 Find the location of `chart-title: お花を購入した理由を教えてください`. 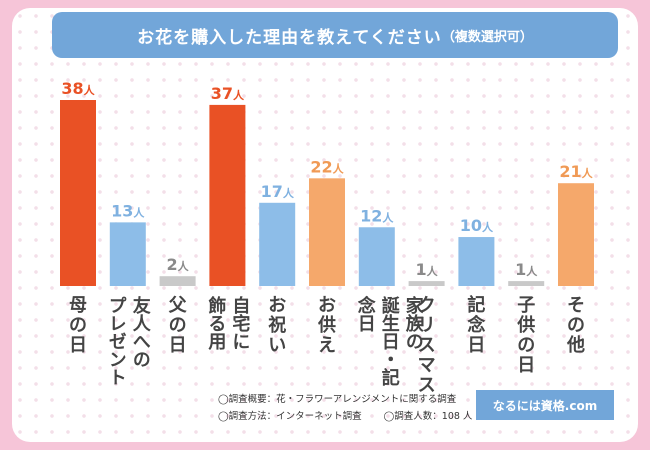

chart-title: お花を購入した理由を教えてください is located at coordinates (289, 37).